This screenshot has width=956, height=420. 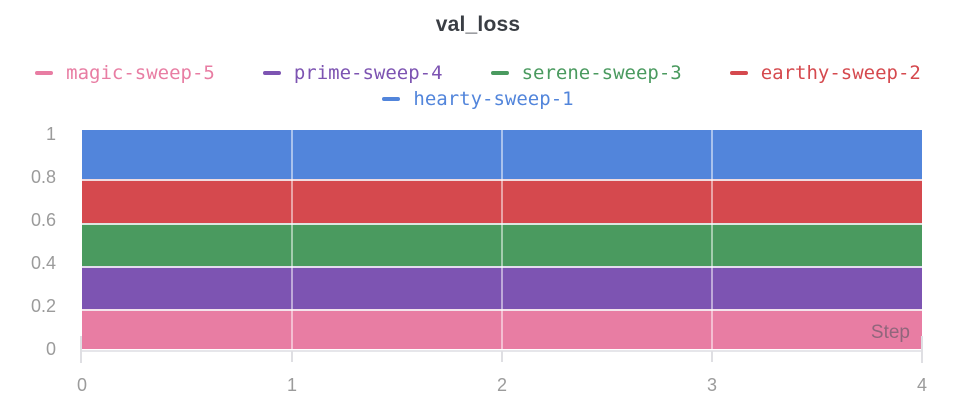 What do you see at coordinates (601, 73) in the screenshot?
I see `legend-label: serene-sweep-3` at bounding box center [601, 73].